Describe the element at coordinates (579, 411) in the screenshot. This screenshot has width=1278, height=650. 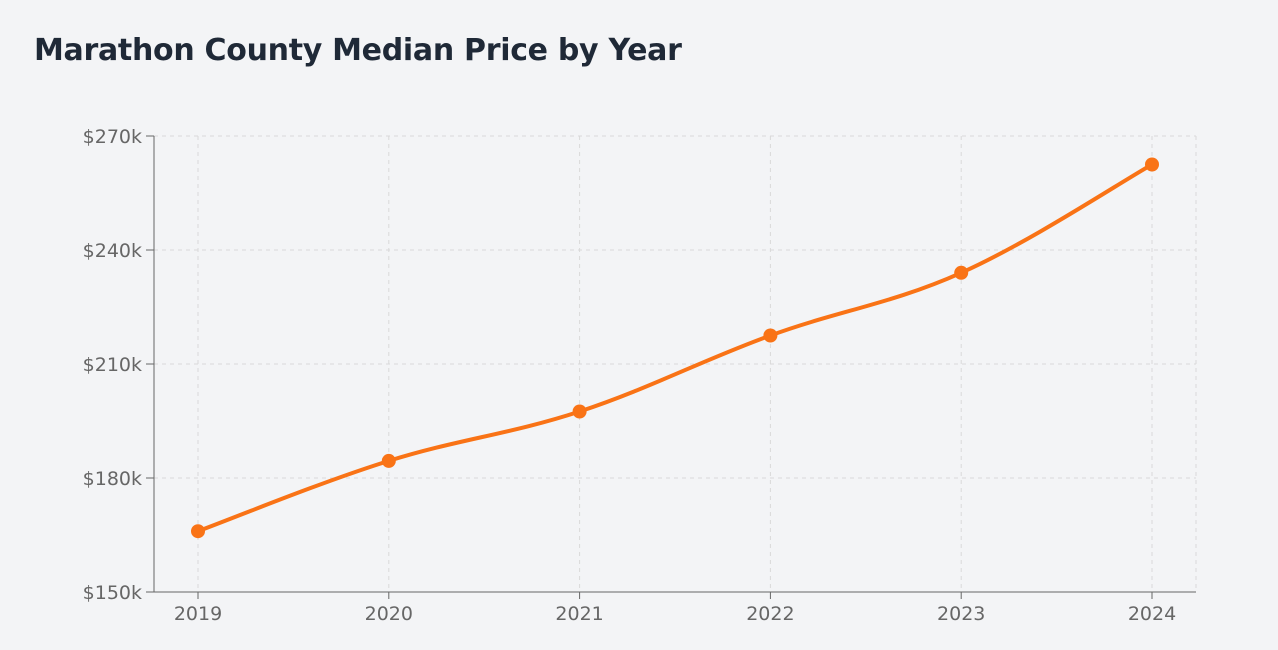
I see `data-point-2021` at that location.